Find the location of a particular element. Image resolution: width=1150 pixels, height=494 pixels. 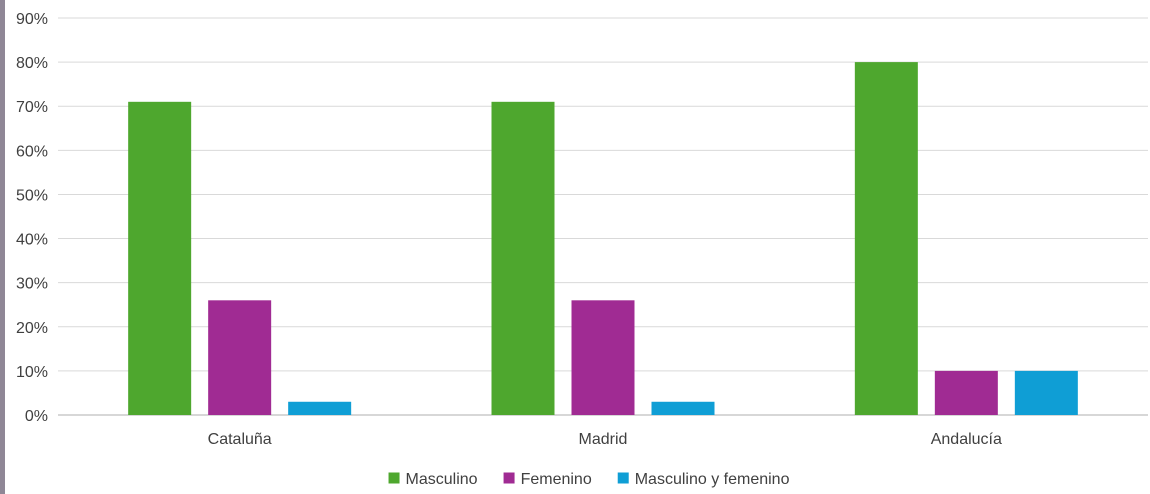

x-axis-category-labels: Cataluña Madrid Andalucía is located at coordinates (605, 439).